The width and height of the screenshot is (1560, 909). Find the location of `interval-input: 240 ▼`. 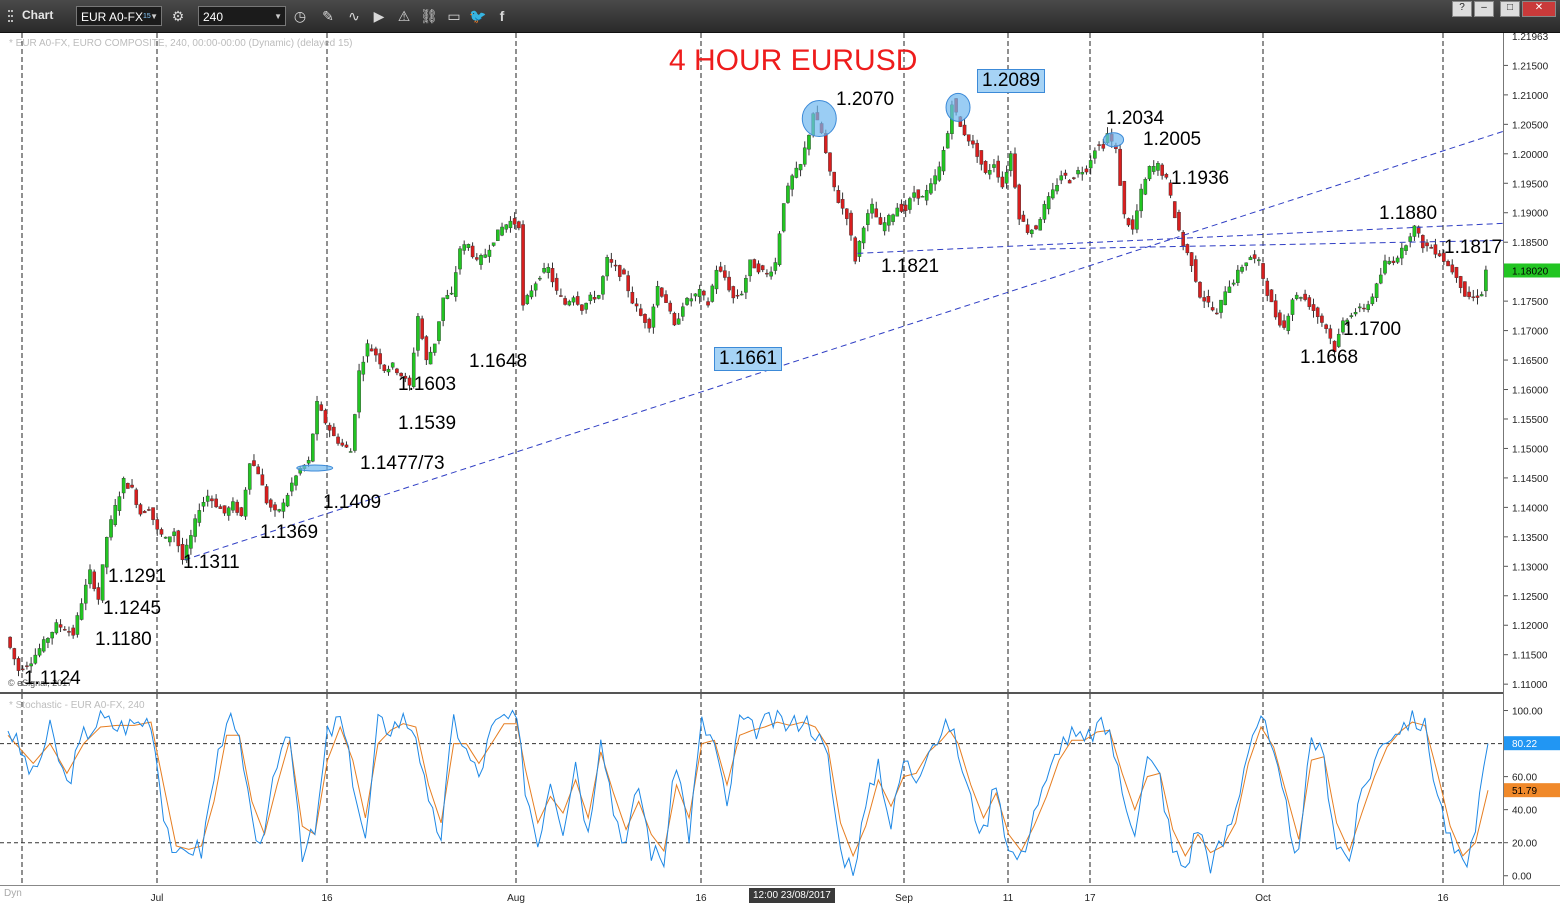

interval-input: 240 ▼ is located at coordinates (242, 16).